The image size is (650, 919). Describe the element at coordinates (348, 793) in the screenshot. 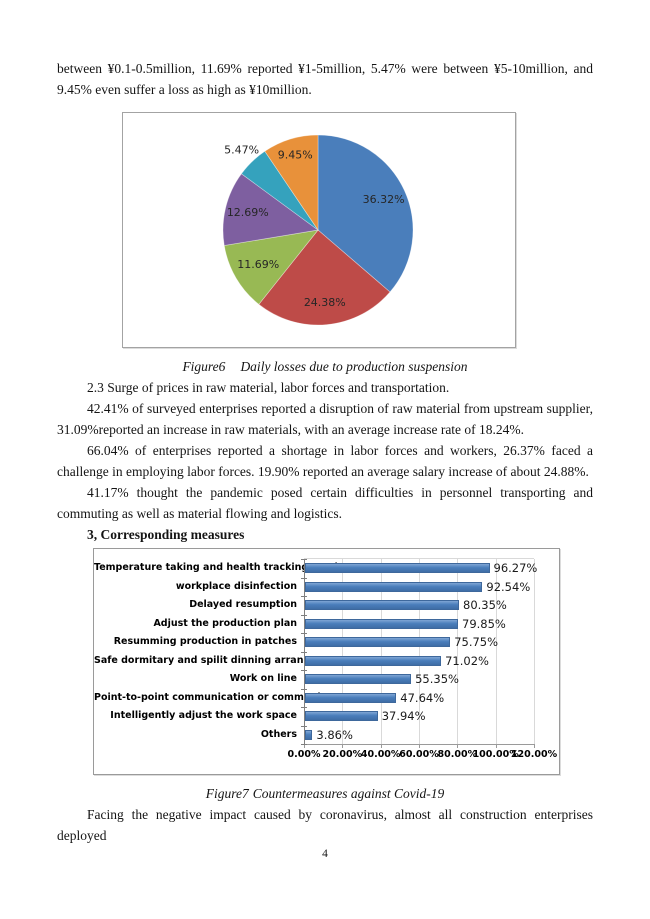

I see `figure7-caption-text: Countermeasures against Covid-19` at that location.